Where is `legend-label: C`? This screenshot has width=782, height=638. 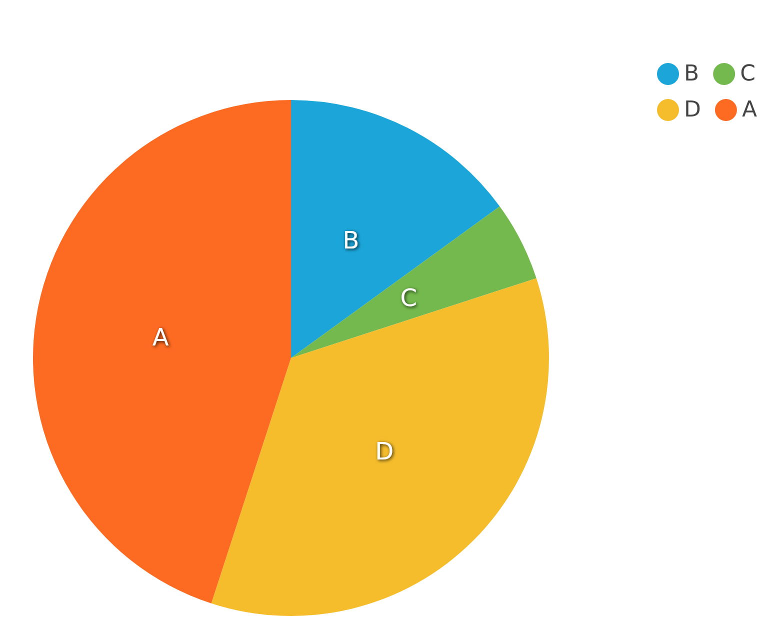
legend-label: C is located at coordinates (748, 74).